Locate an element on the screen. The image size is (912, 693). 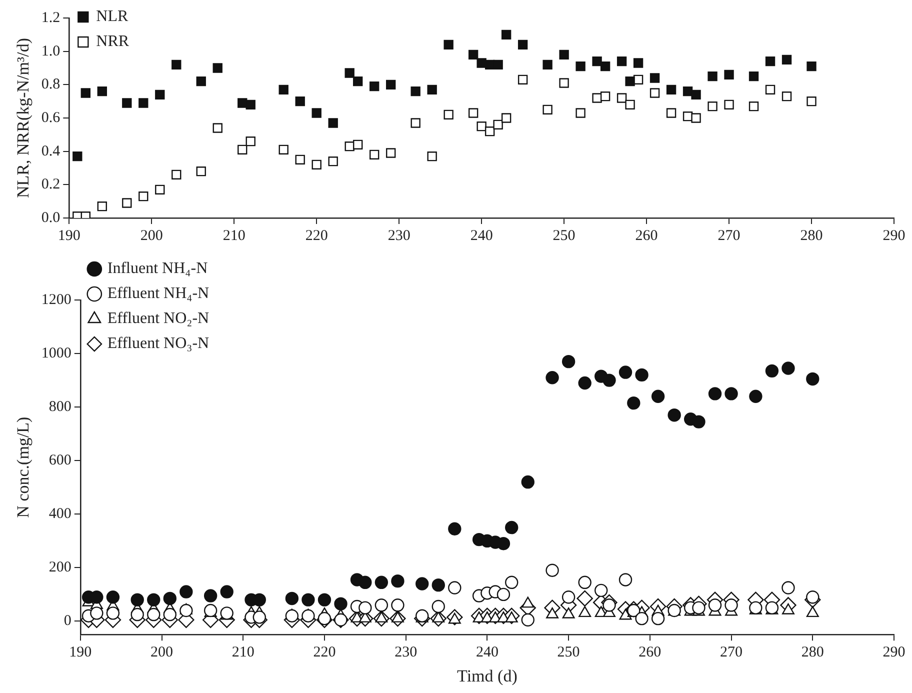
legend-label: NRR is located at coordinates (113, 41).